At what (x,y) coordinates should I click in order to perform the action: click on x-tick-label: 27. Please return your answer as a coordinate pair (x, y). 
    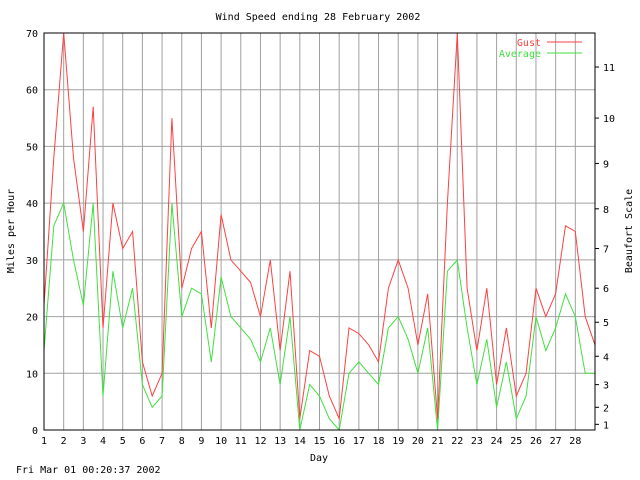
    Looking at the image, I should click on (556, 441).